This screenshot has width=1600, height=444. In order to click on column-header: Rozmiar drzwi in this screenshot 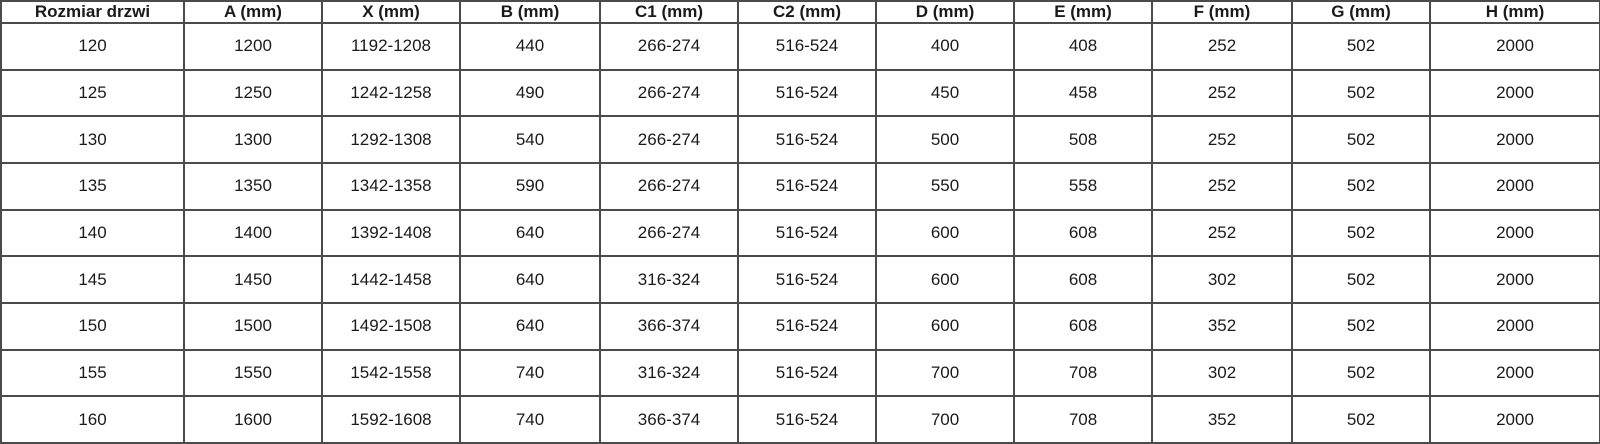, I will do `click(92, 12)`.